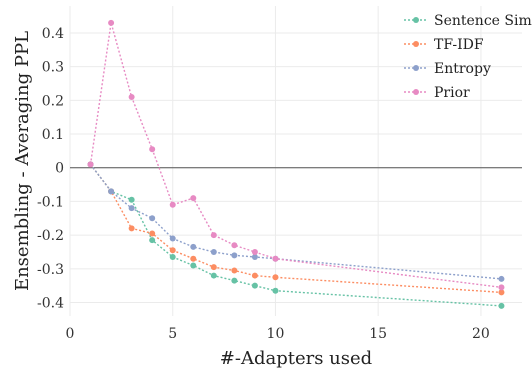  What do you see at coordinates (378, 334) in the screenshot?
I see `x-tick-label: 15` at bounding box center [378, 334].